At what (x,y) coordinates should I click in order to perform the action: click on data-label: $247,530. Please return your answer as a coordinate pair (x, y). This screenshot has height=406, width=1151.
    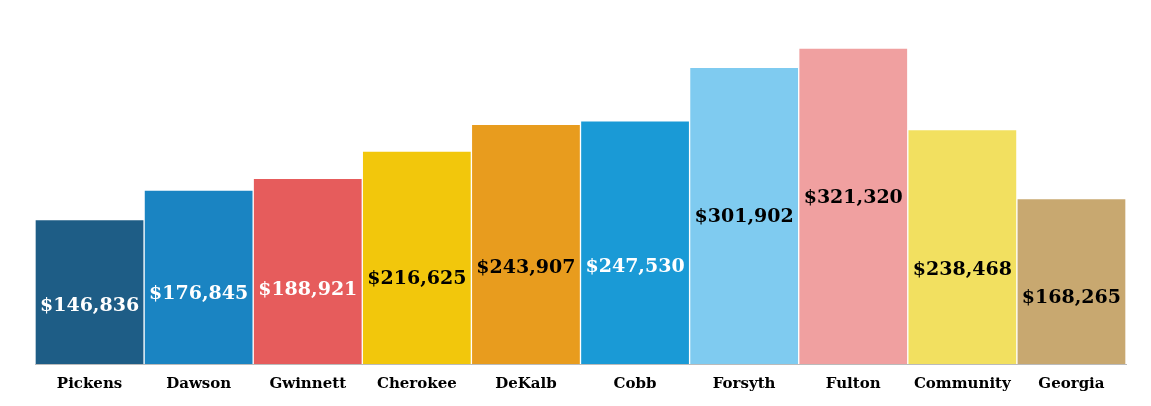
    Looking at the image, I should click on (635, 264).